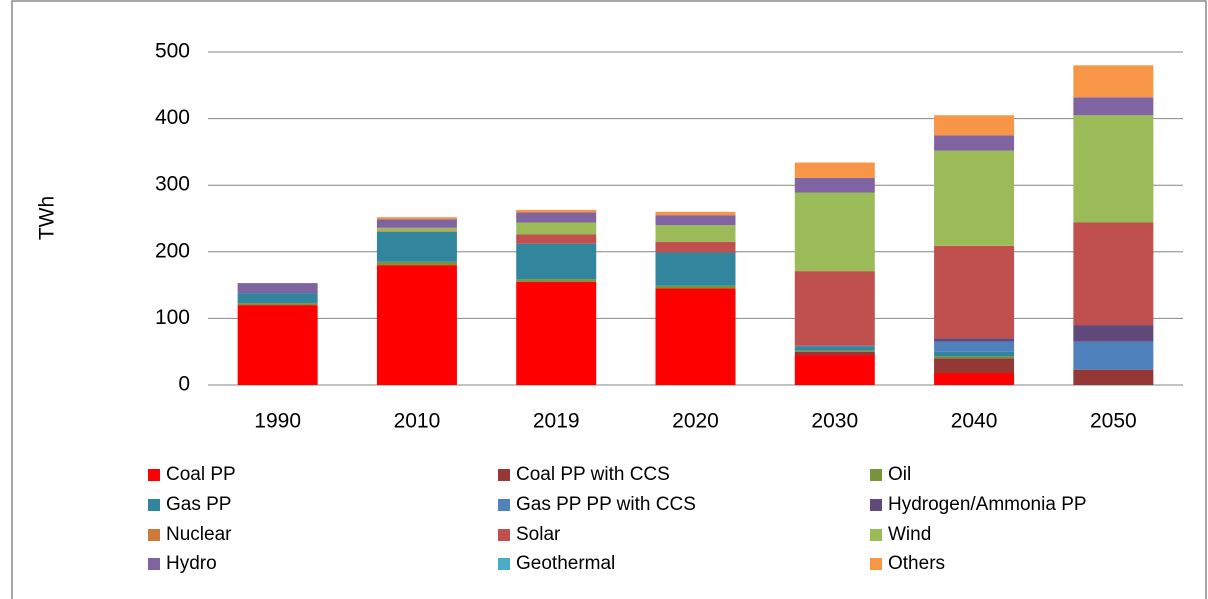 The height and width of the screenshot is (599, 1208). What do you see at coordinates (201, 474) in the screenshot?
I see `legend-label: Coal PP` at bounding box center [201, 474].